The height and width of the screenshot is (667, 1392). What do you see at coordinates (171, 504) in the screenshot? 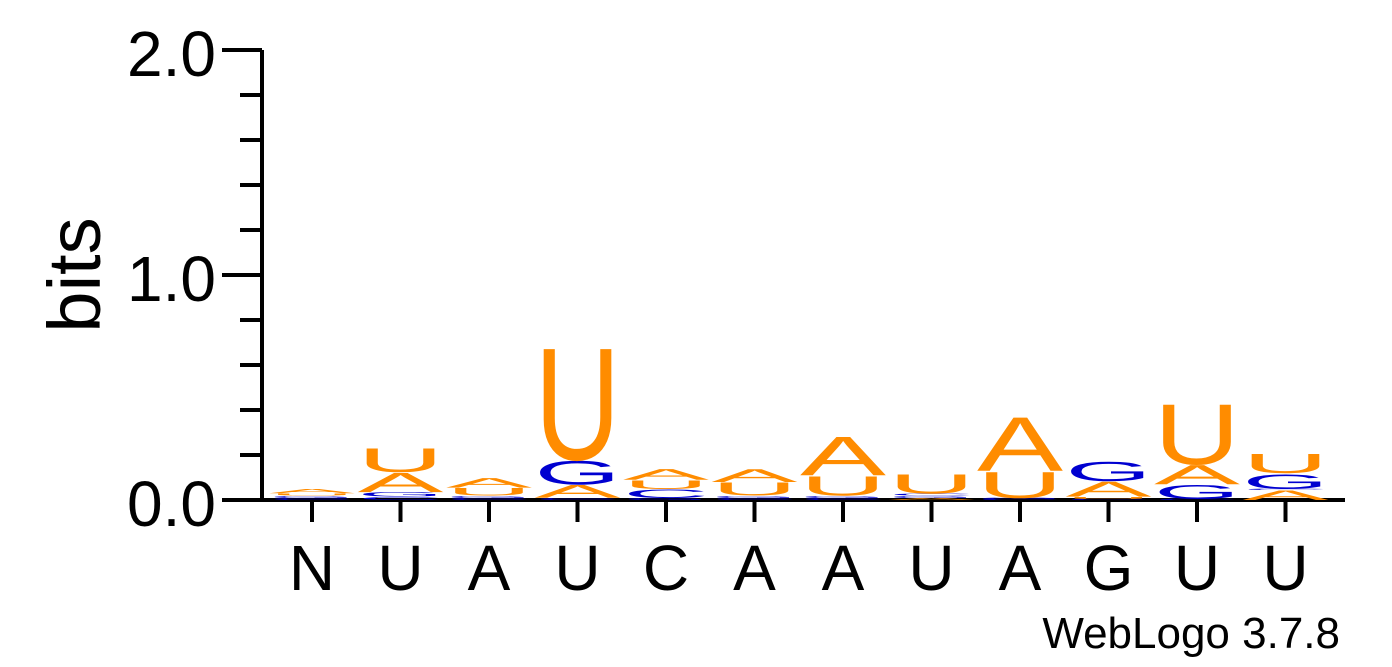
I see `y-tick-label: 0.0` at bounding box center [171, 504].